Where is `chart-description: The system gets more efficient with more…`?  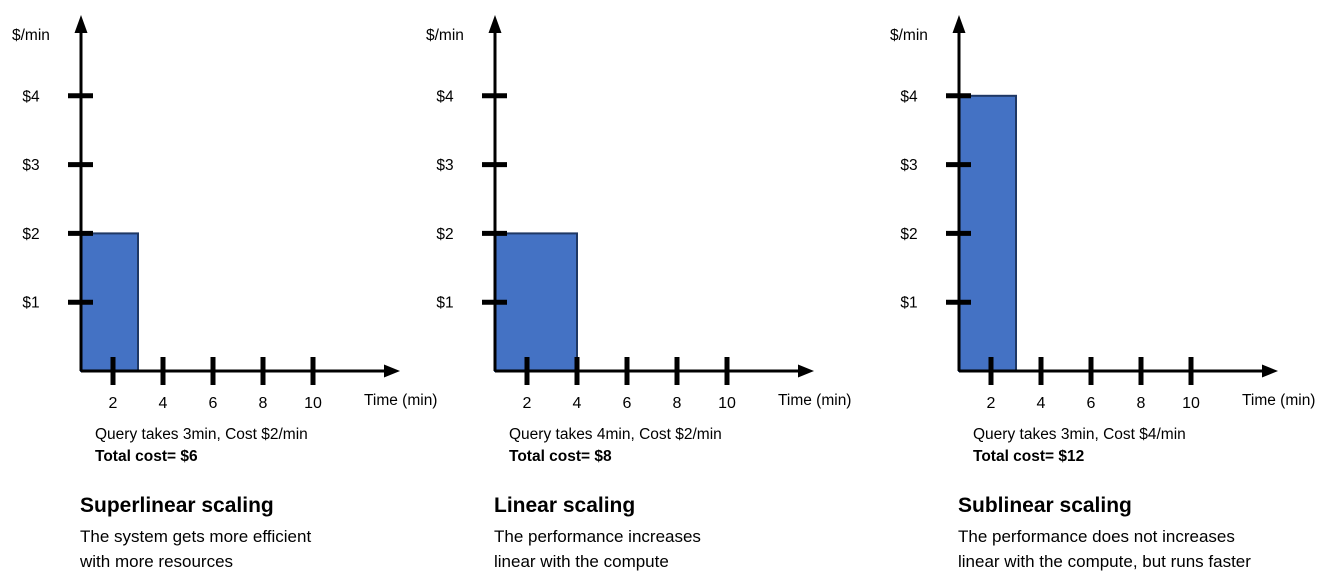
chart-description: The system gets more efficient with more… is located at coordinates (196, 549).